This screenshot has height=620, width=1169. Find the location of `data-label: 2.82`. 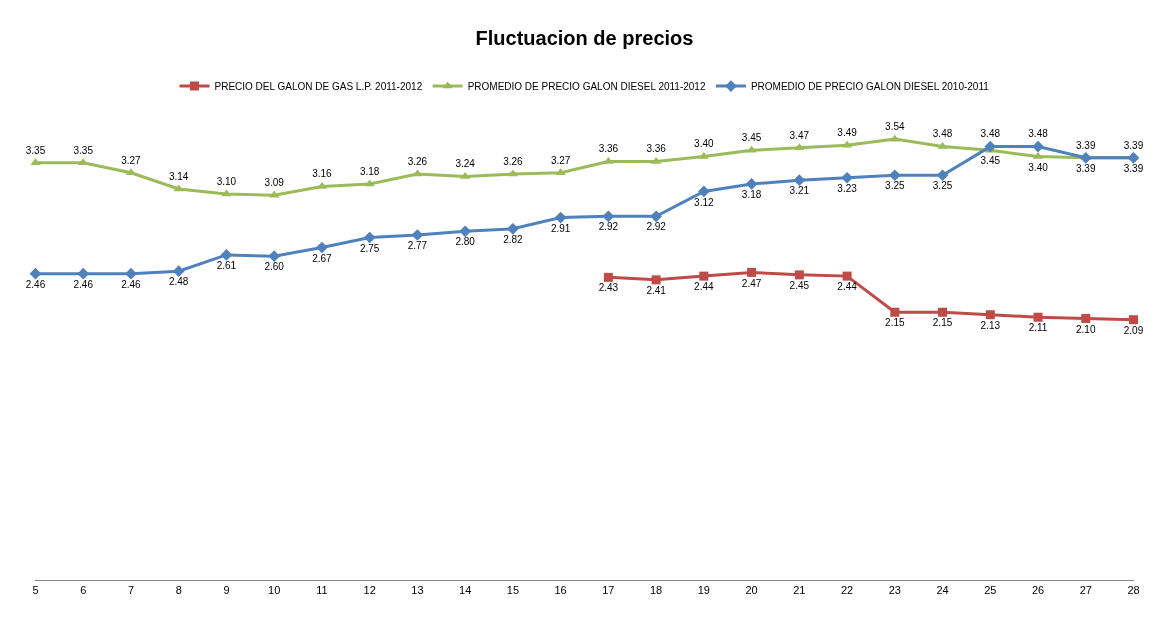

data-label: 2.82 is located at coordinates (513, 239).